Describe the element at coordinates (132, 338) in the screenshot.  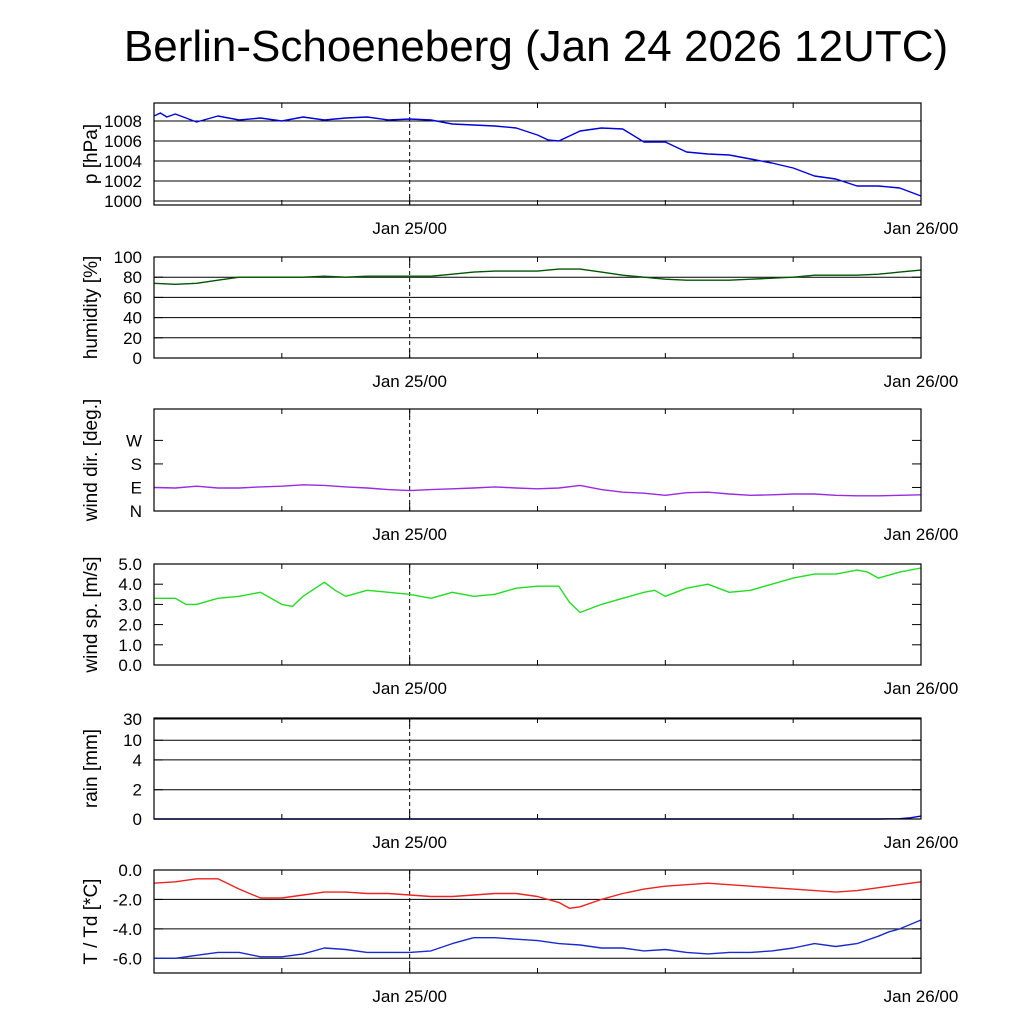
I see `y-tick-label: 20` at that location.